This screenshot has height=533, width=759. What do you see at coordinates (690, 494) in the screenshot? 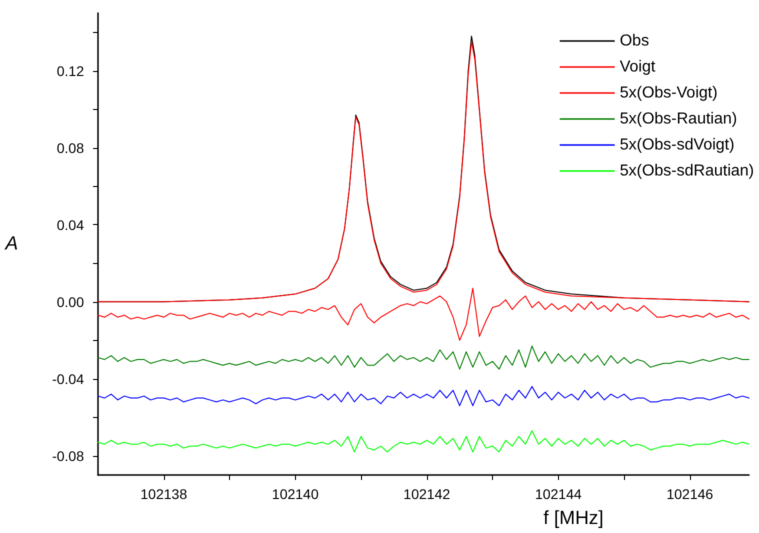
I see `x-tick-label: 102146` at bounding box center [690, 494].